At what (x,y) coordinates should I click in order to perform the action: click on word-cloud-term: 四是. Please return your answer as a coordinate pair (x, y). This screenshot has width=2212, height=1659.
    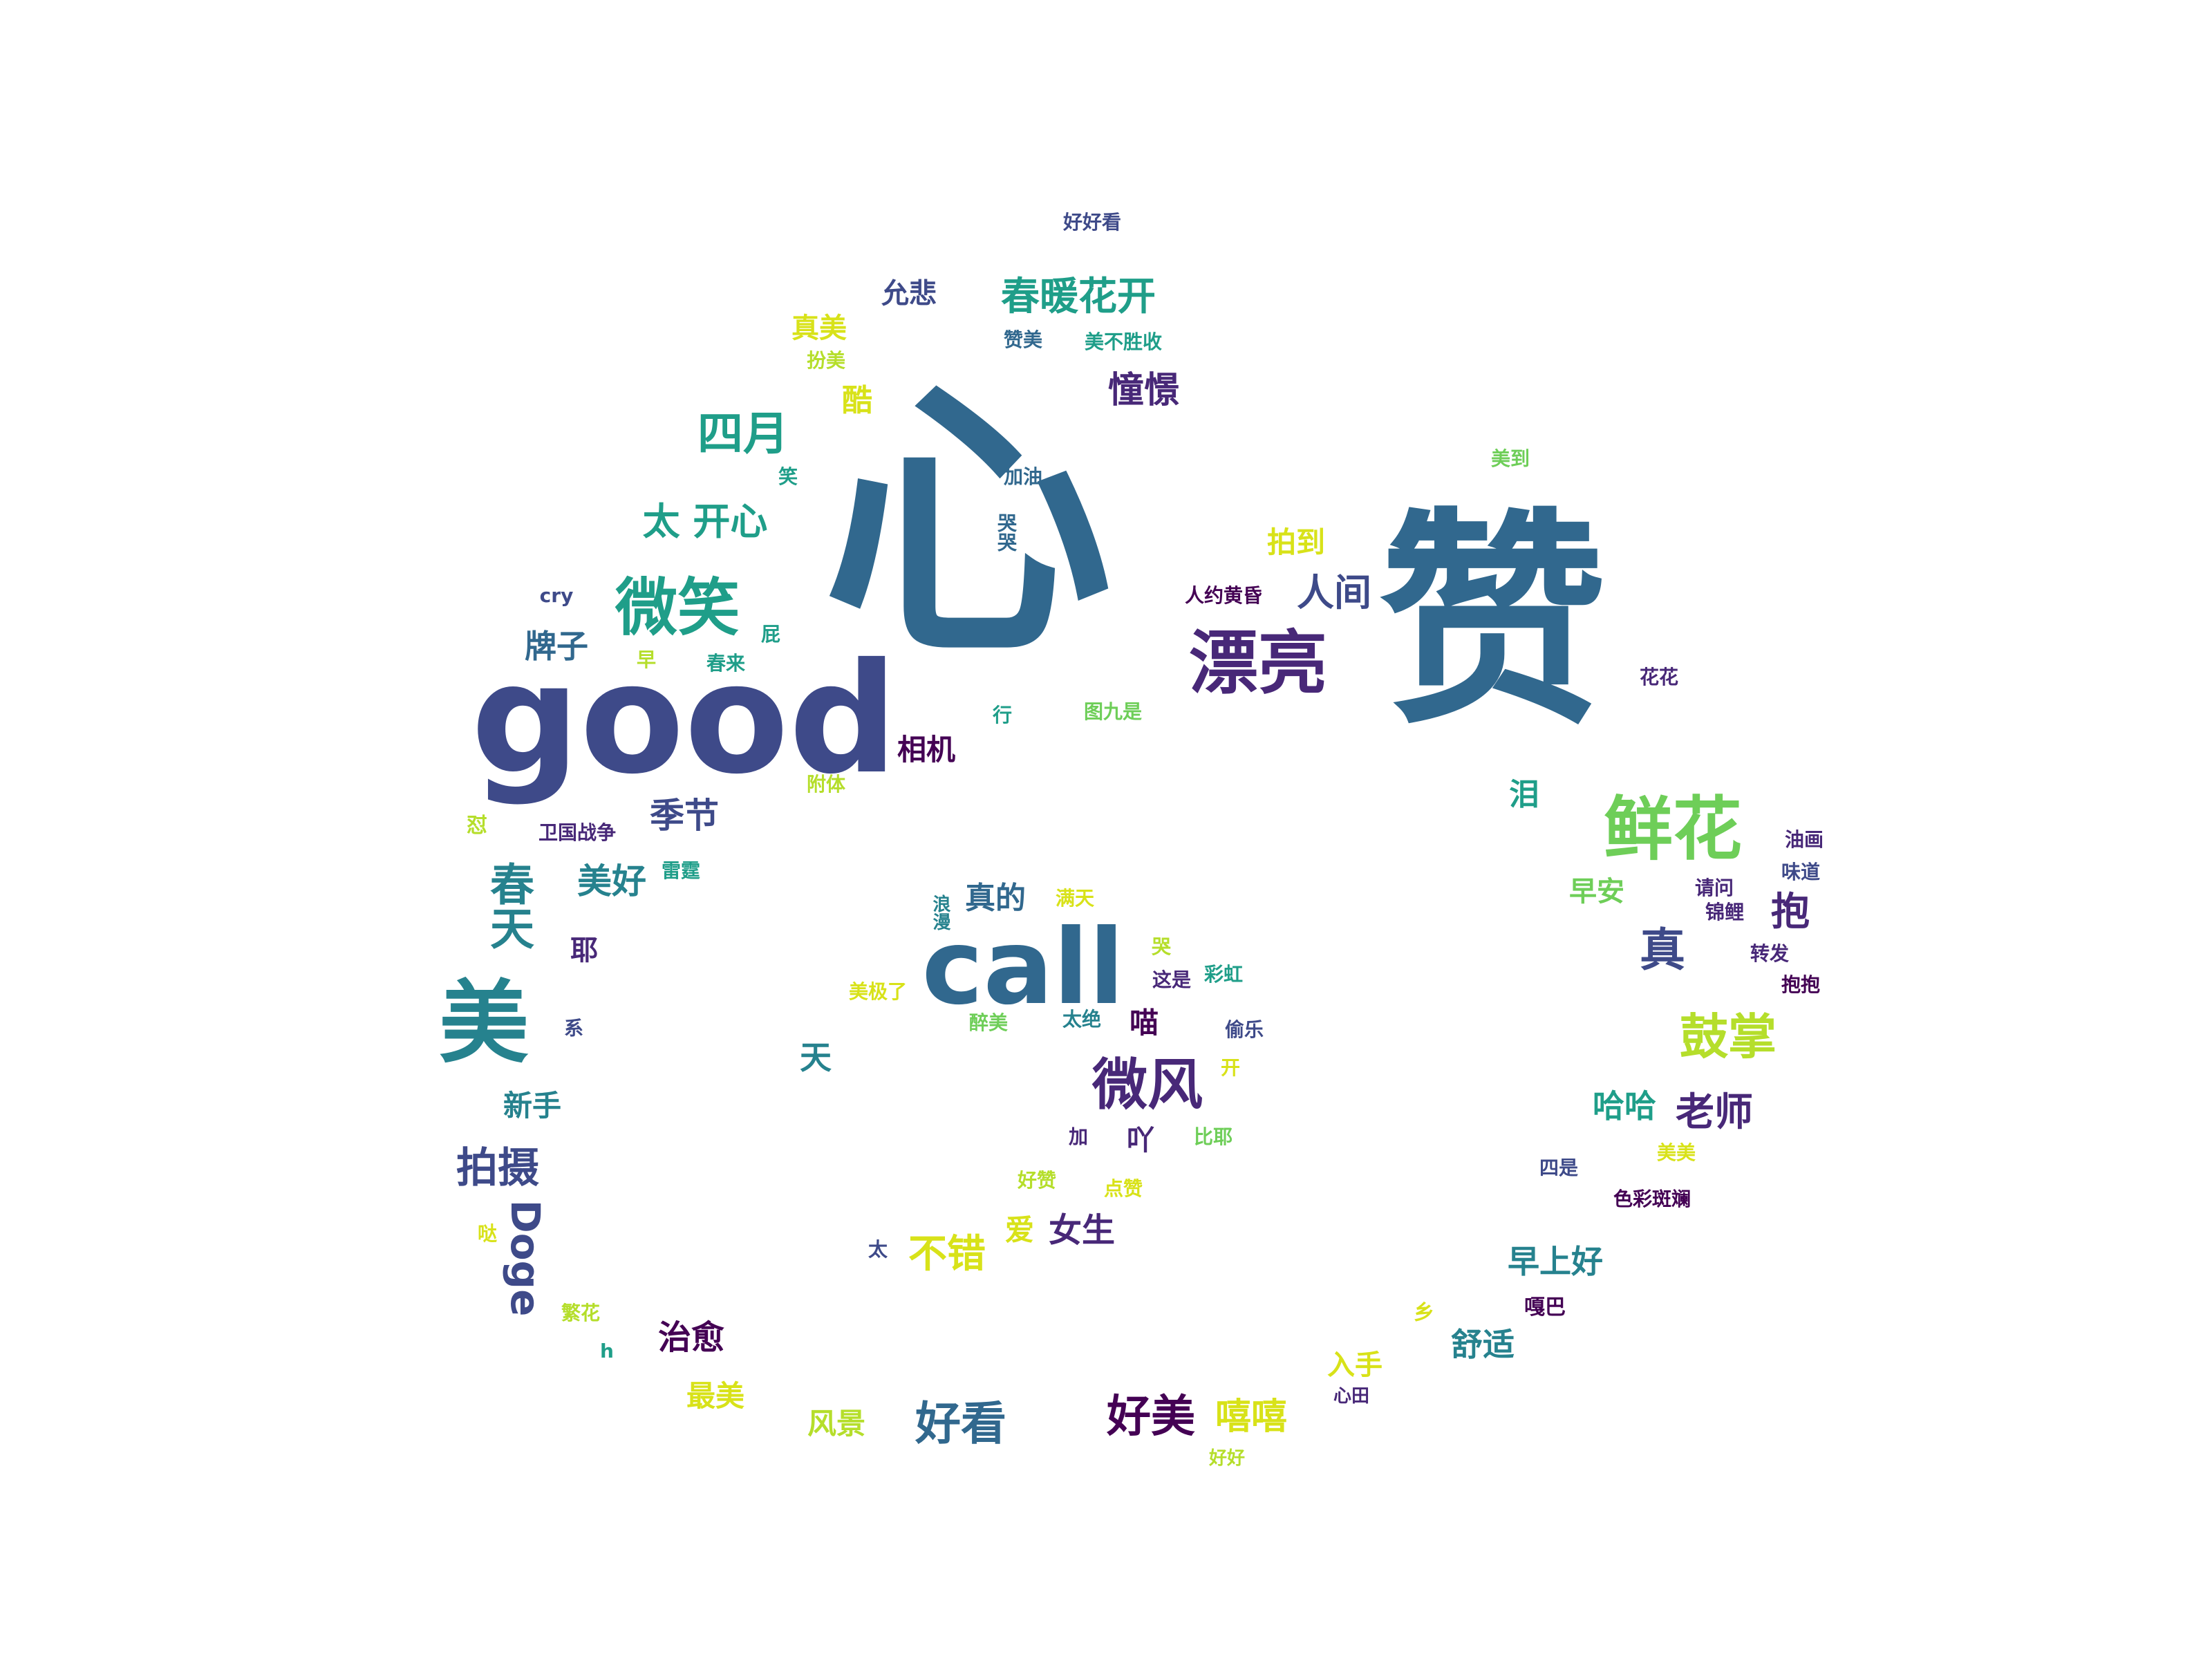
    Looking at the image, I should click on (1559, 1167).